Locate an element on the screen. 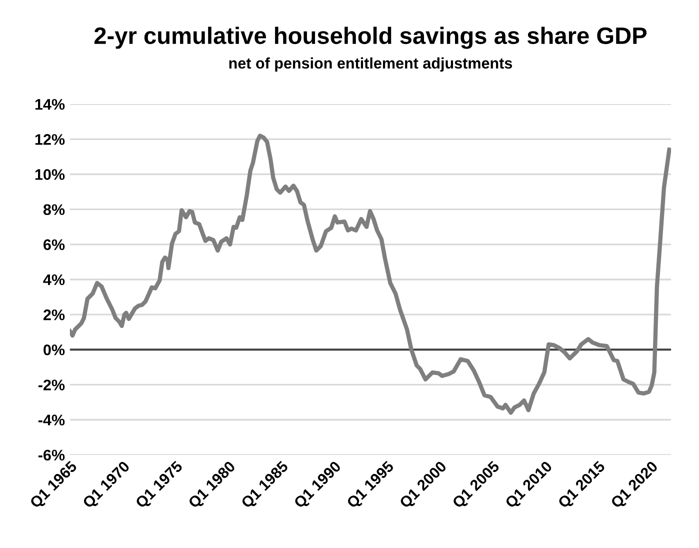 The image size is (699, 548). y-tick-label: 8% is located at coordinates (54, 210).